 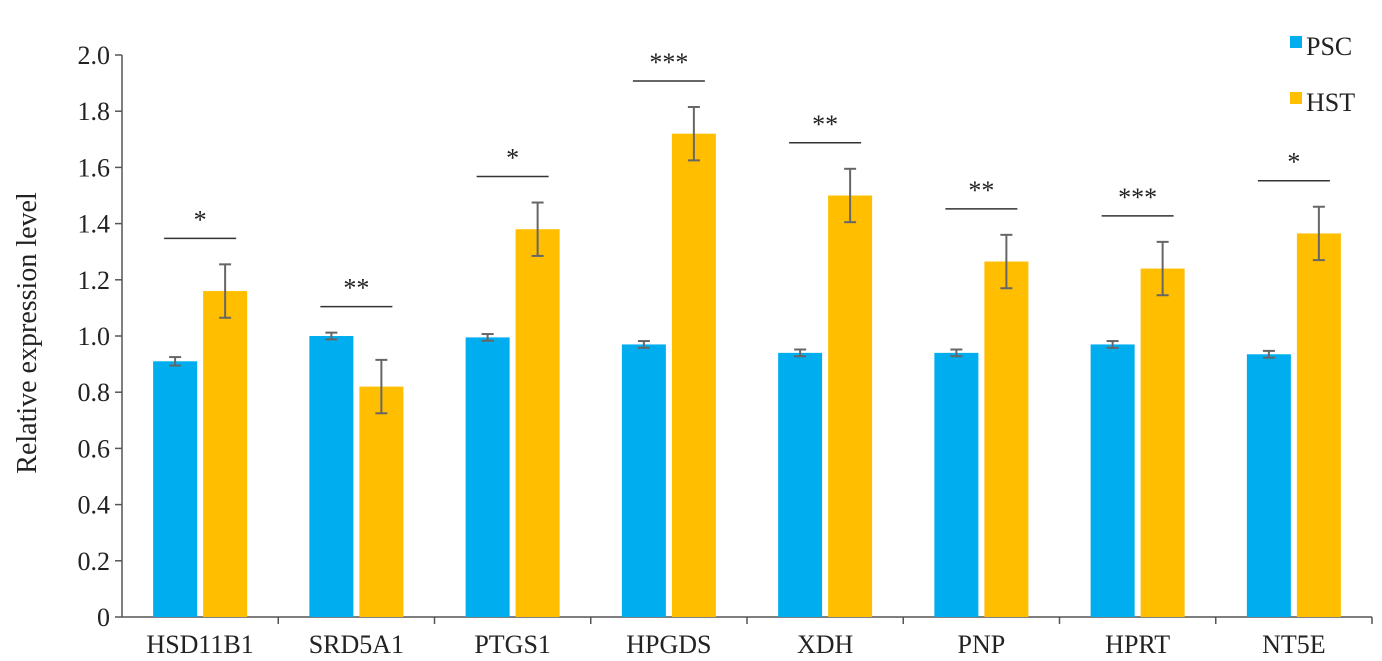 I want to click on x-tick-label: NT5E, so click(x=1294, y=644).